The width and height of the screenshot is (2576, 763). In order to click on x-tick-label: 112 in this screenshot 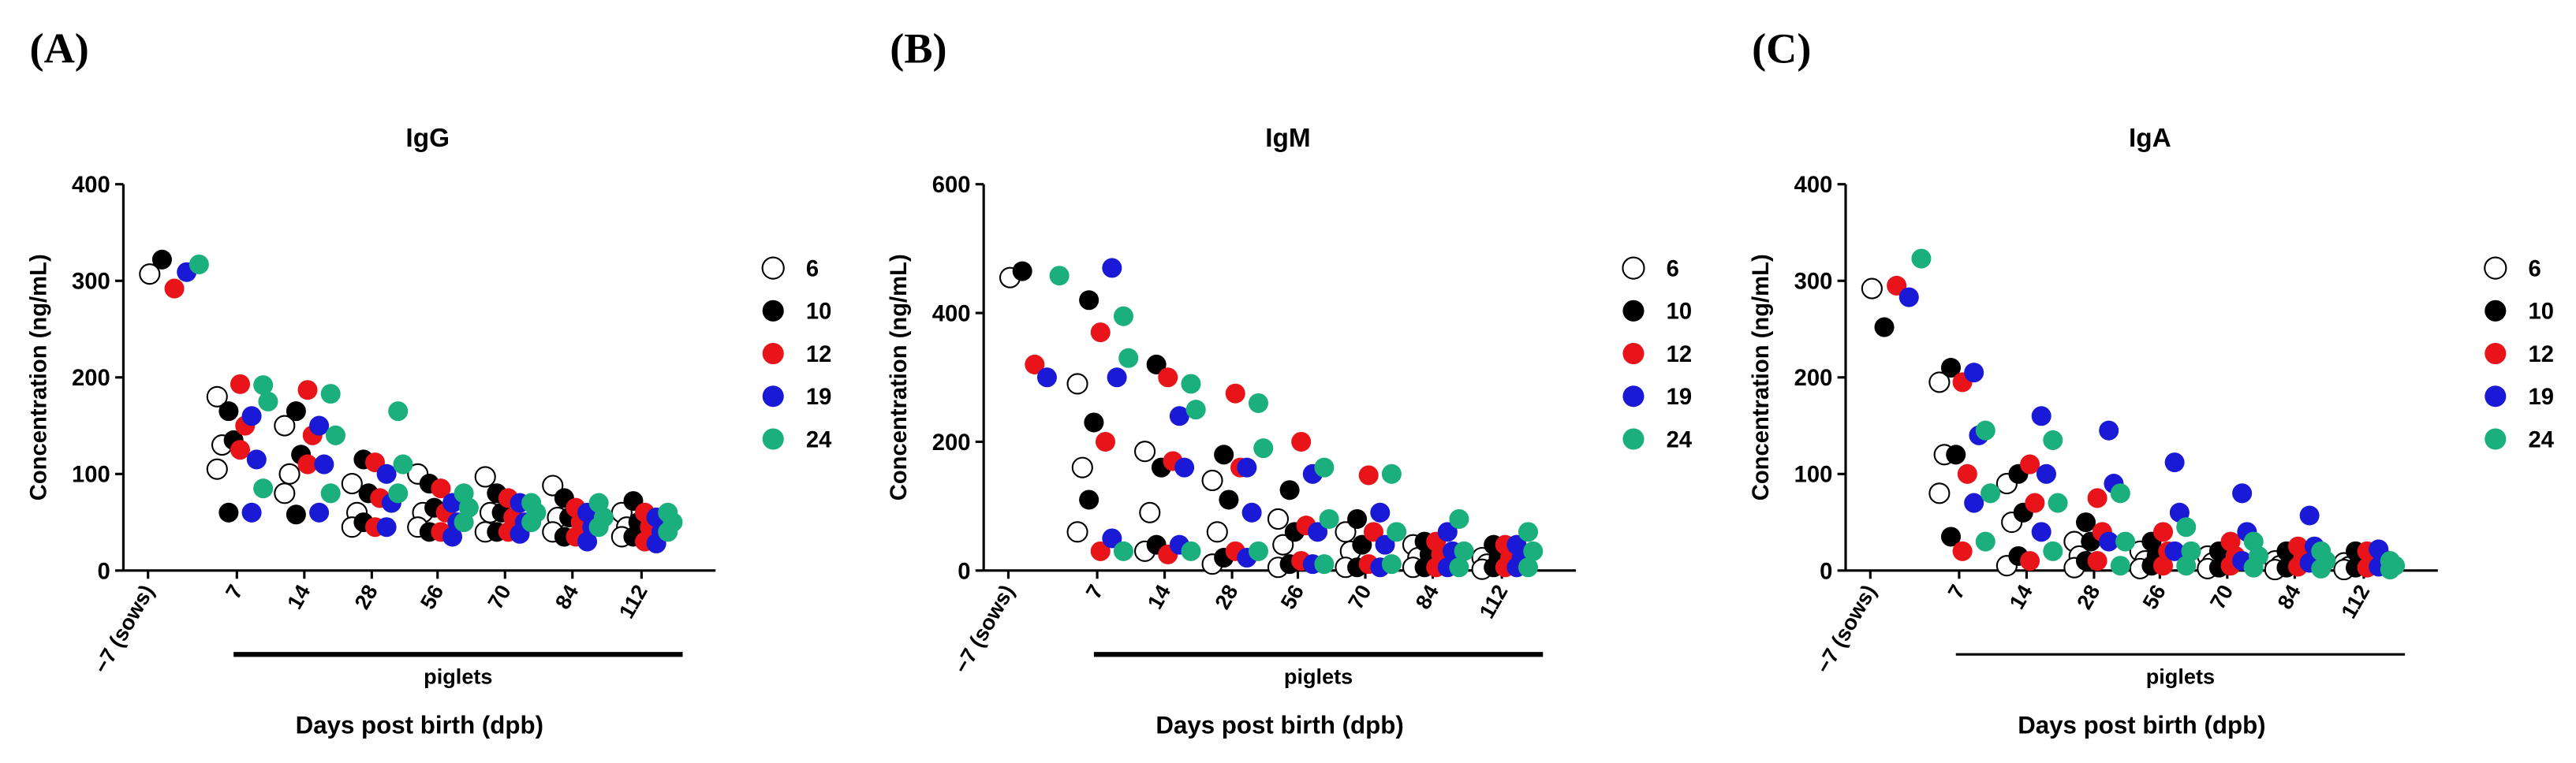, I will do `click(1493, 601)`.